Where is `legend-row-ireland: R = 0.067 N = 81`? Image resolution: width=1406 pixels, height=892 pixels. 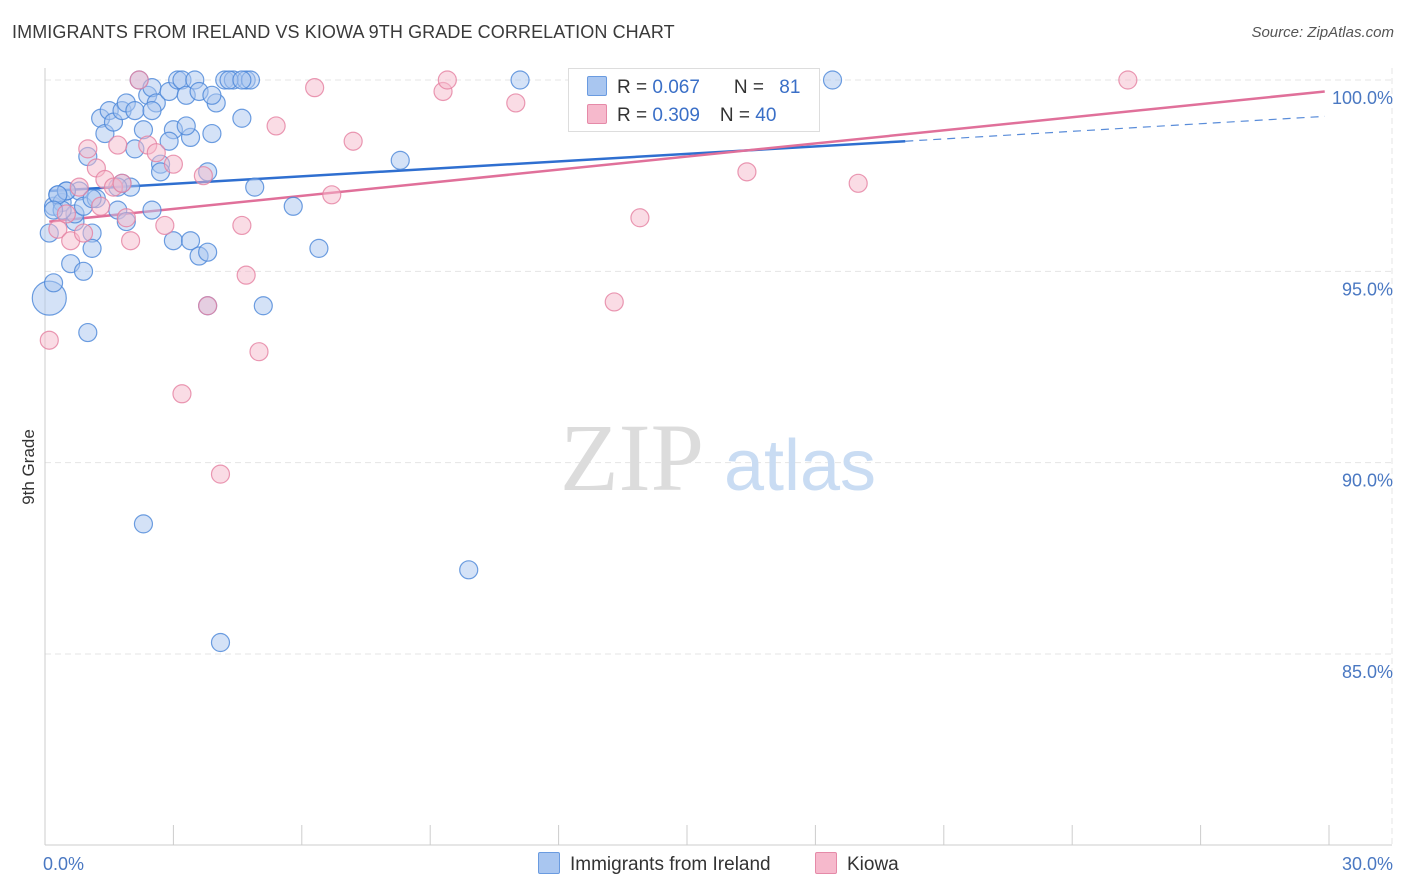
legend-row-ireland: R = 0.067 N = 81 is located at coordinates (693, 87).